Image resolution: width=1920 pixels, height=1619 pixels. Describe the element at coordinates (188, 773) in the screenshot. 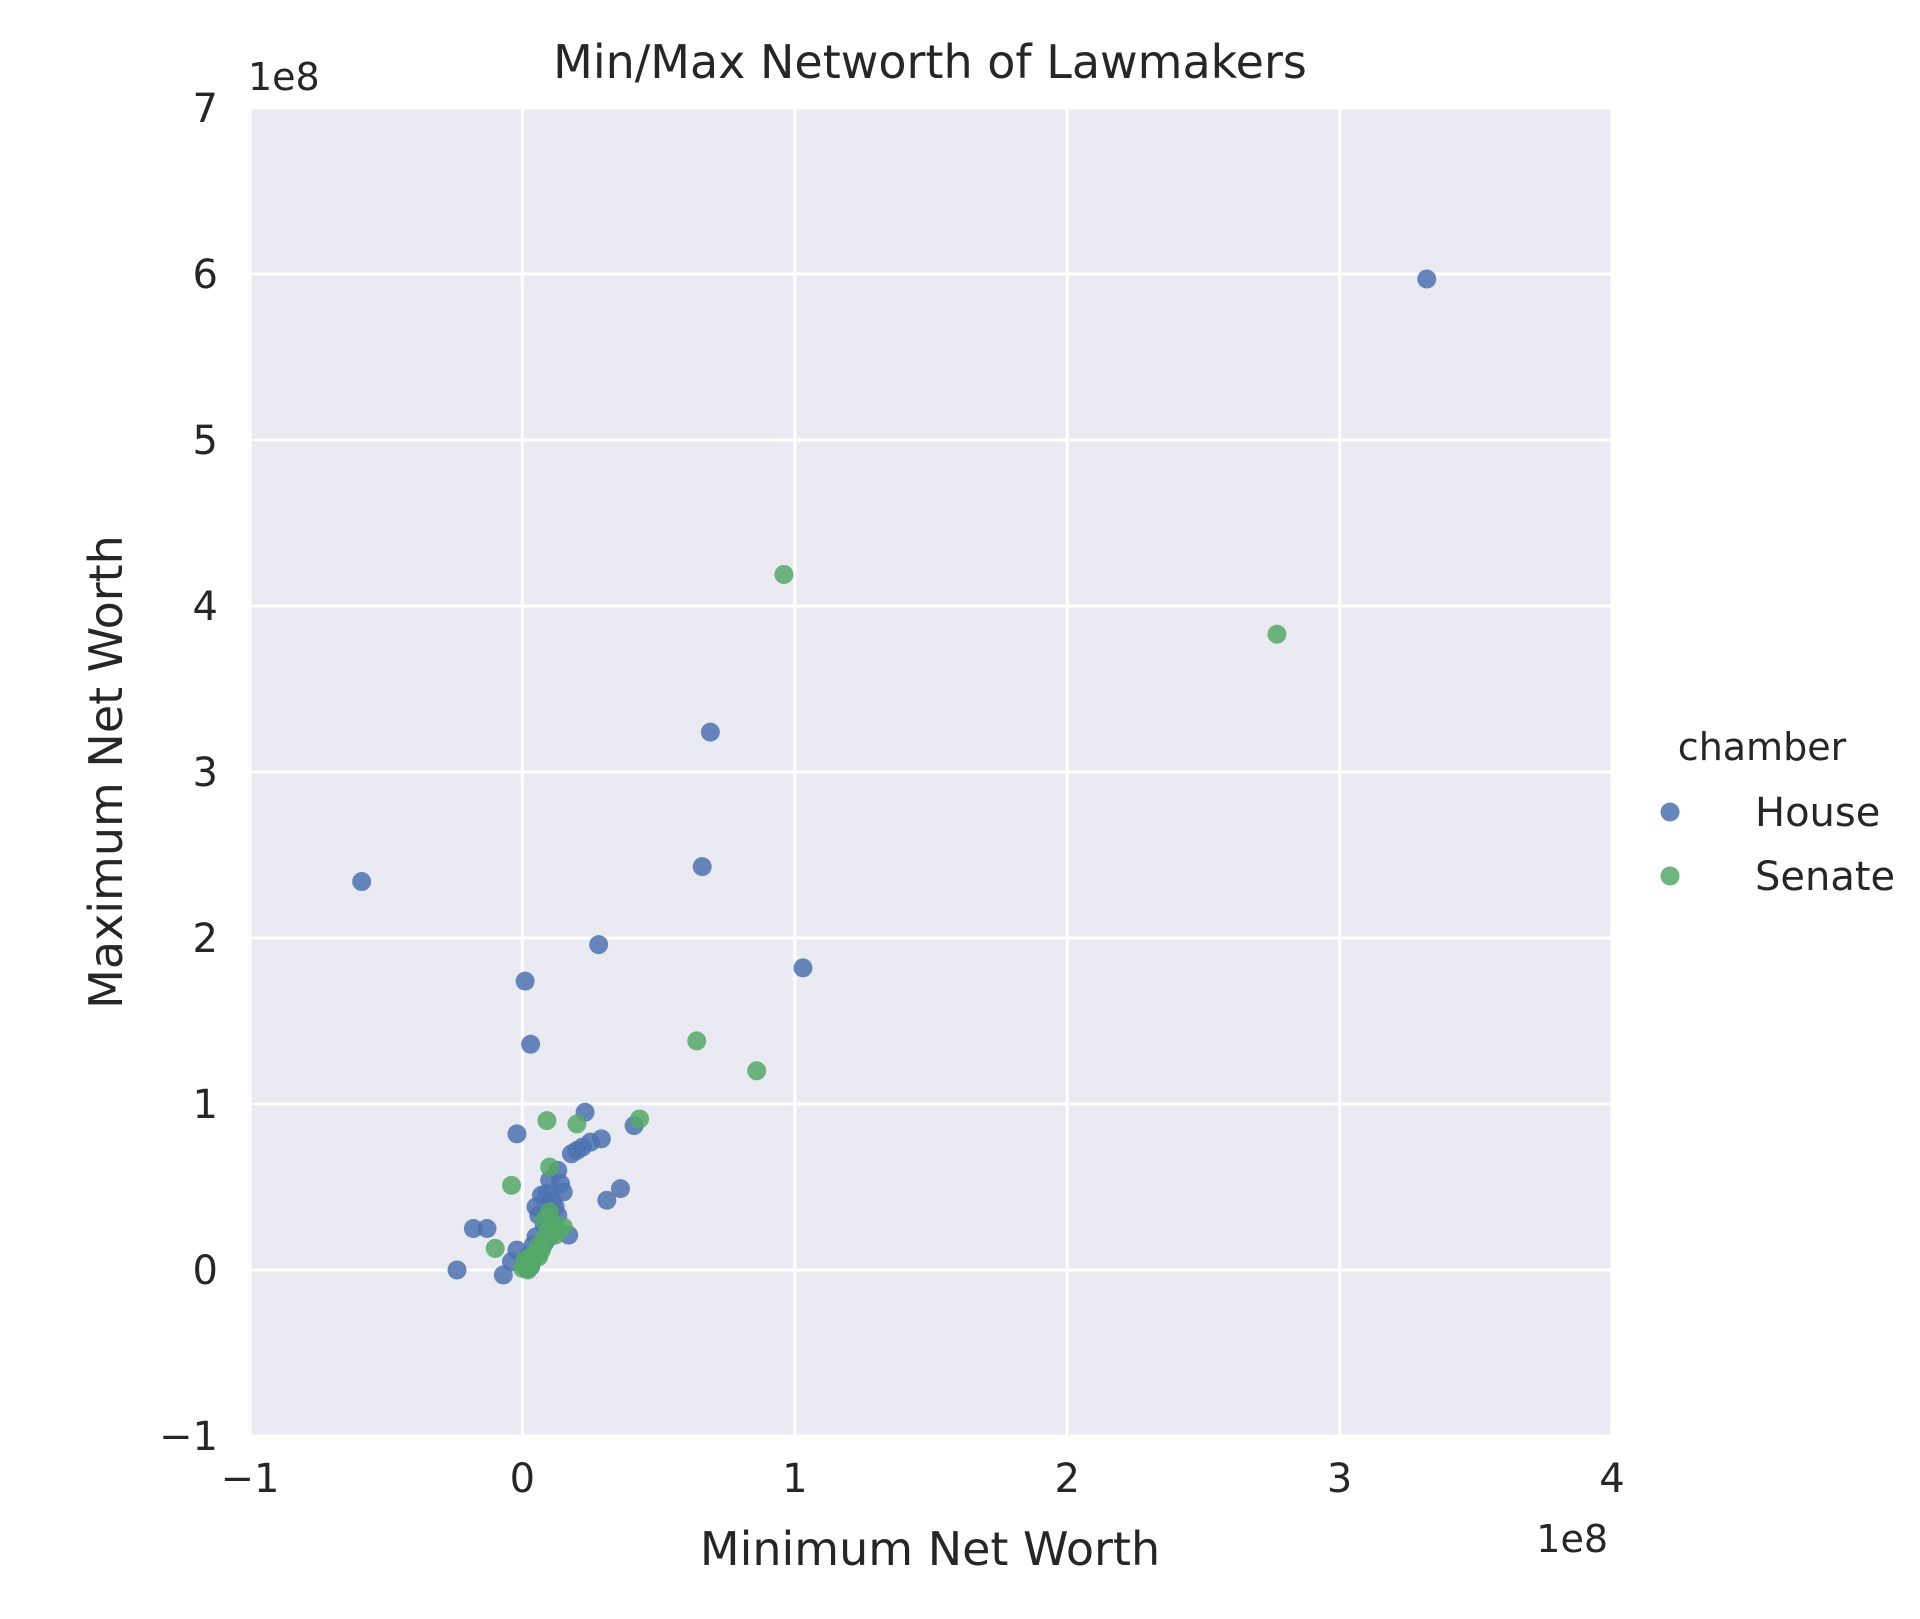

I see `y-tick-labels: −1 0 1 2 3 4 5 6 7` at that location.